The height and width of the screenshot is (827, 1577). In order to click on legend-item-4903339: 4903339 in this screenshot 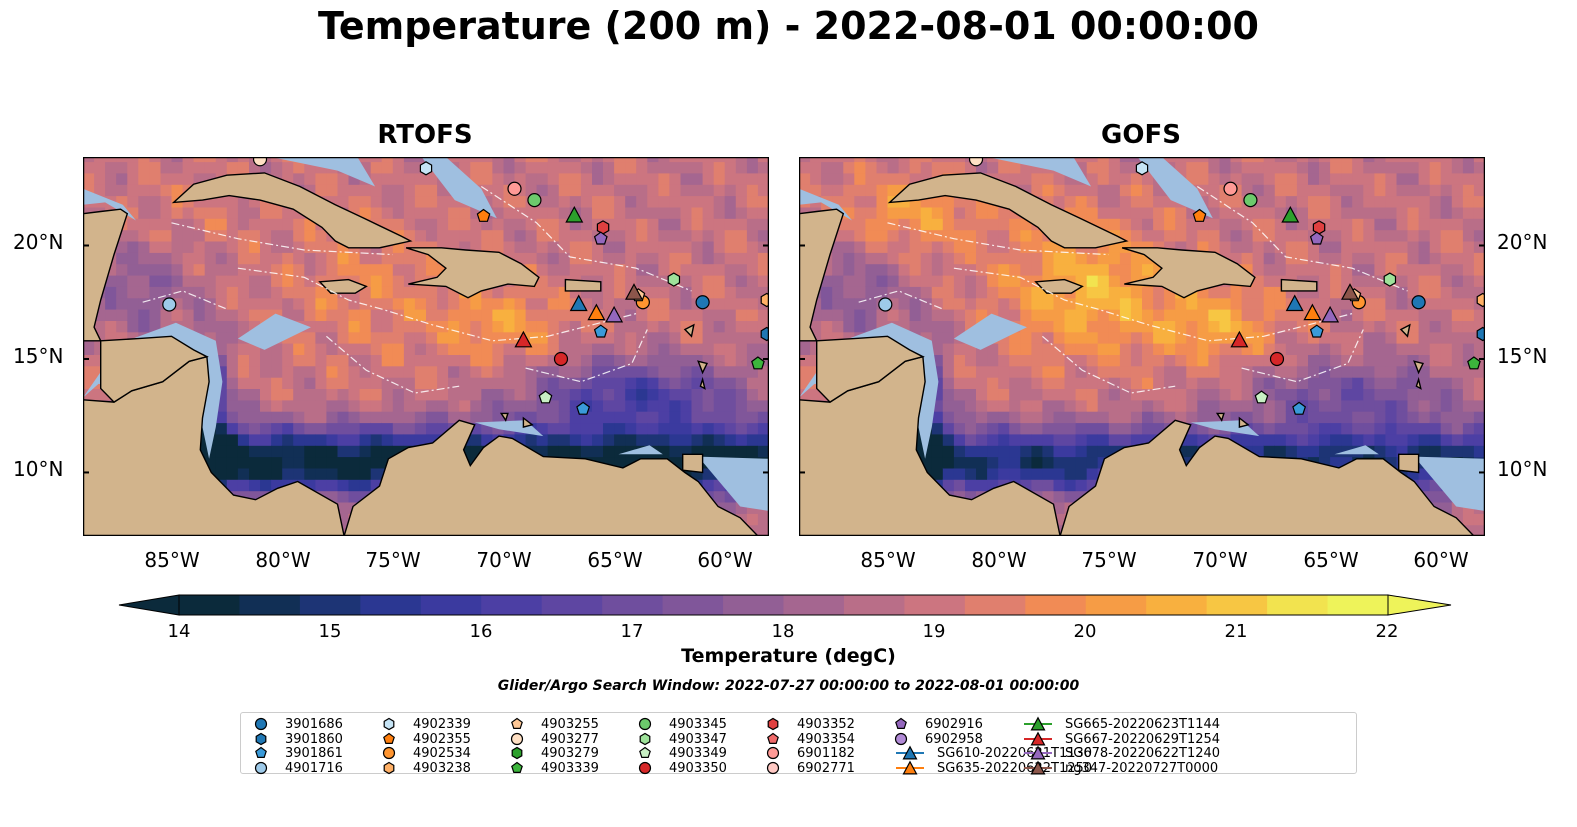, I will do `click(573, 769)`.